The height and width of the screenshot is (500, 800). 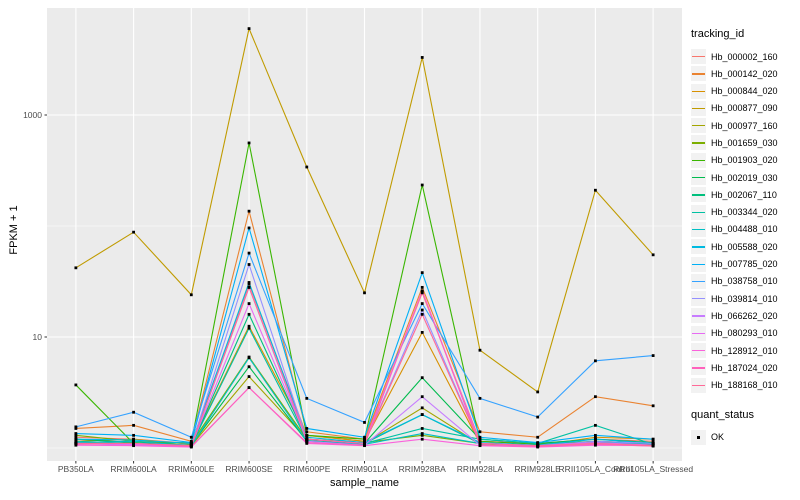 I want to click on x-tick-label: RRIM600PE, so click(x=307, y=469).